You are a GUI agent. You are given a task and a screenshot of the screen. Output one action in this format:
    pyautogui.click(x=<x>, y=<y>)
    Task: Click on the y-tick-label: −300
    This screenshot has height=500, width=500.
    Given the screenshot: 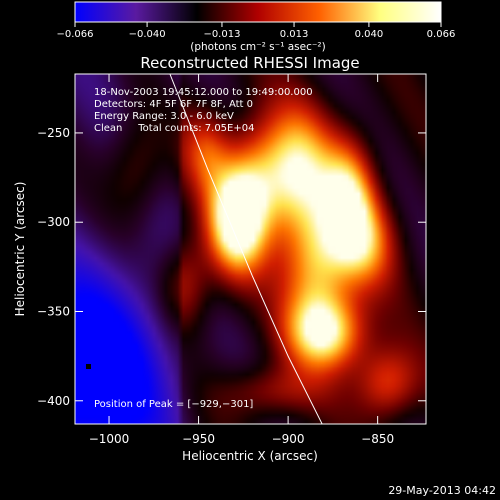 What is the action you would take?
    pyautogui.click(x=53, y=222)
    